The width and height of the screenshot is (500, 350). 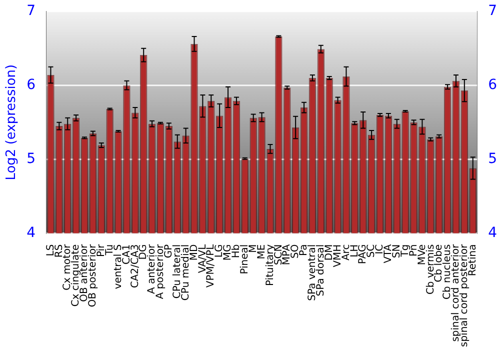 I want to click on y2-tick-label: 6, so click(x=493, y=85).